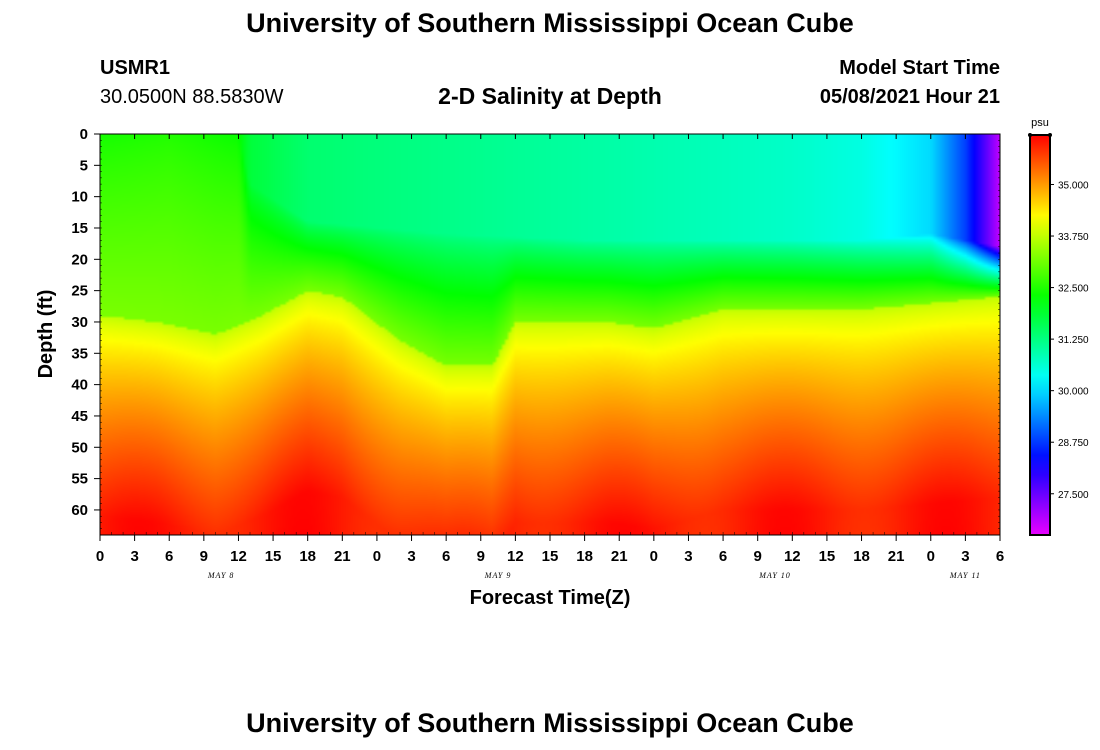 This screenshot has width=1100, height=750. What do you see at coordinates (79, 510) in the screenshot?
I see `y-tick-label: 60` at bounding box center [79, 510].